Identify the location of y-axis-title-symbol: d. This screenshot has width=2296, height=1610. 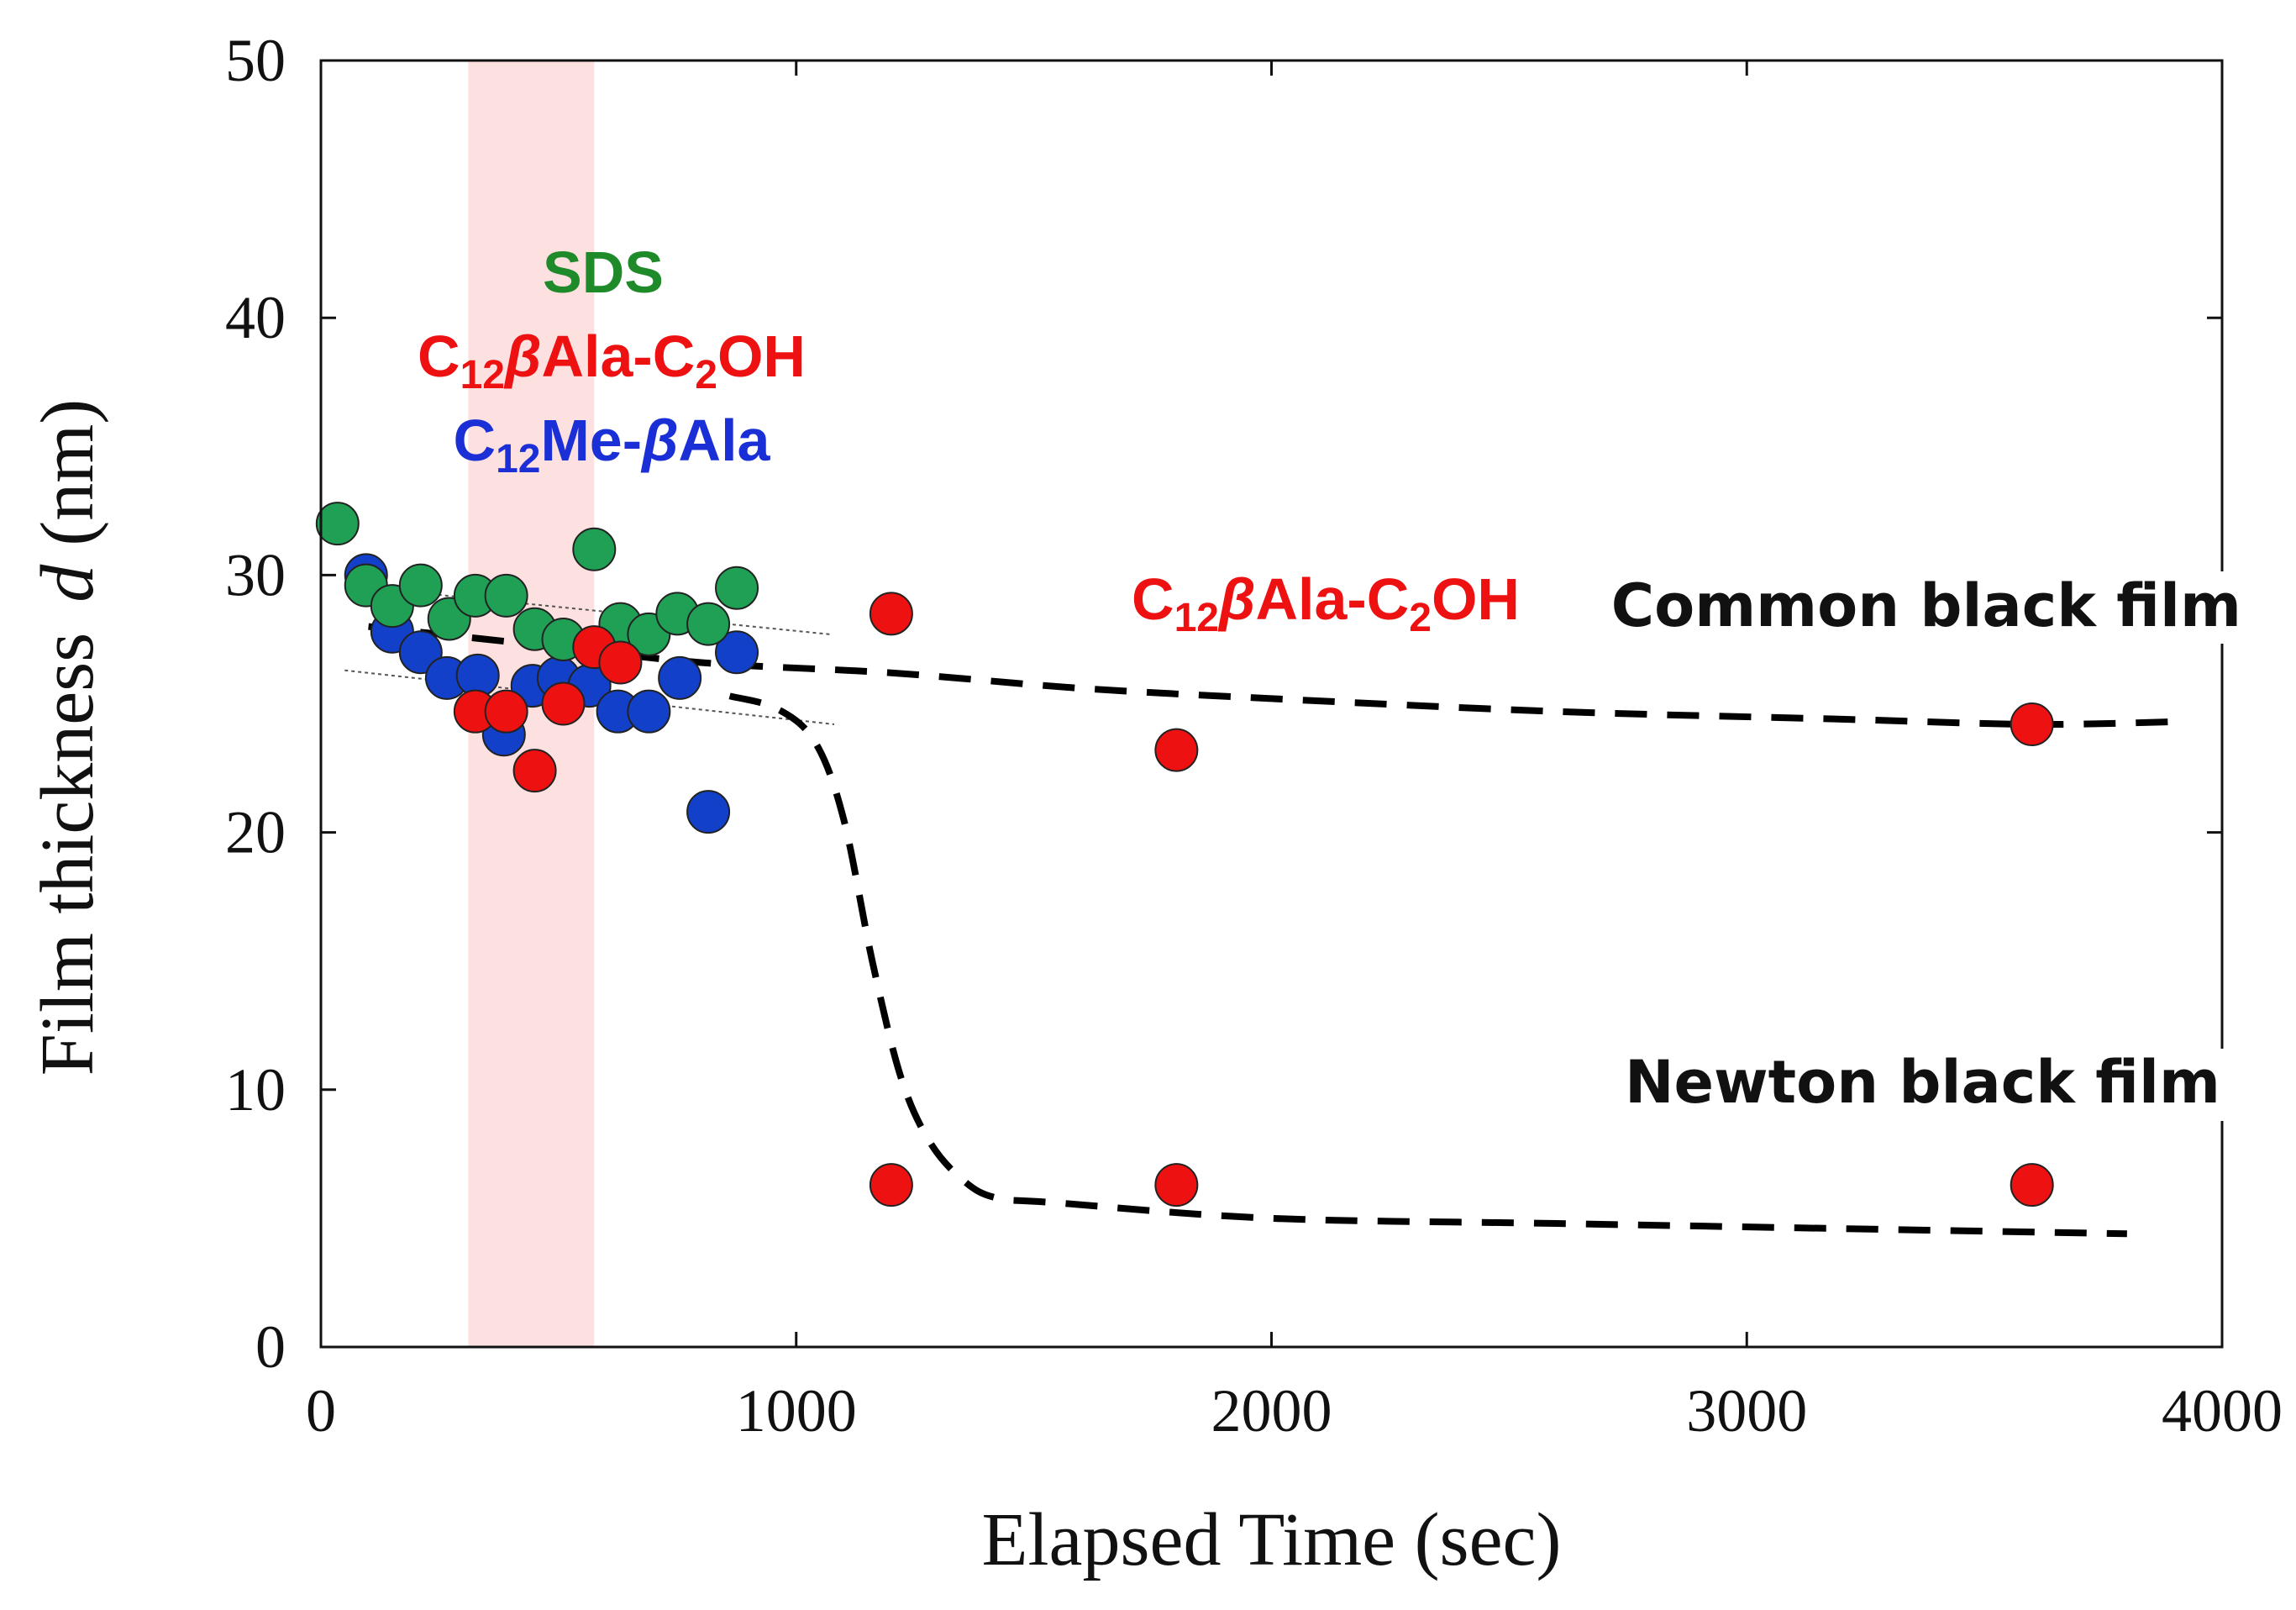
(67, 583).